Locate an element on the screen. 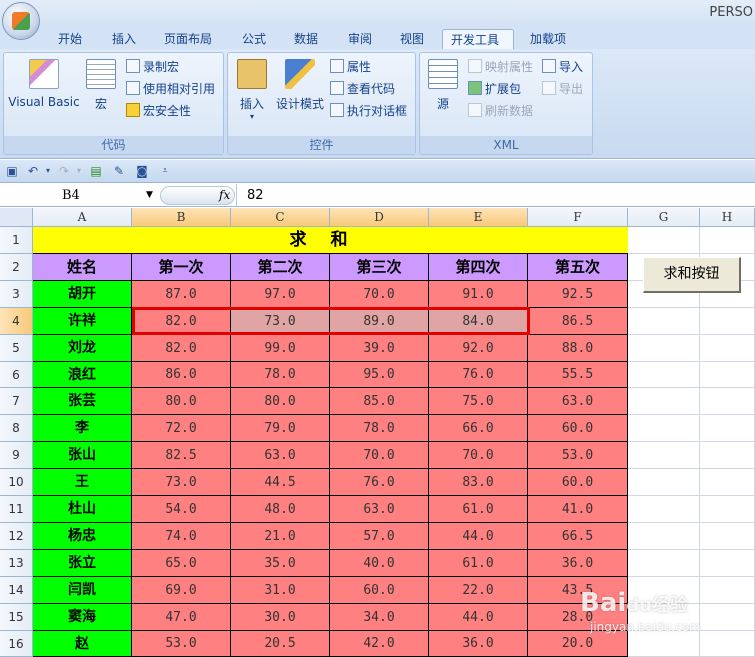  row-header-1: 1 is located at coordinates (16, 240).